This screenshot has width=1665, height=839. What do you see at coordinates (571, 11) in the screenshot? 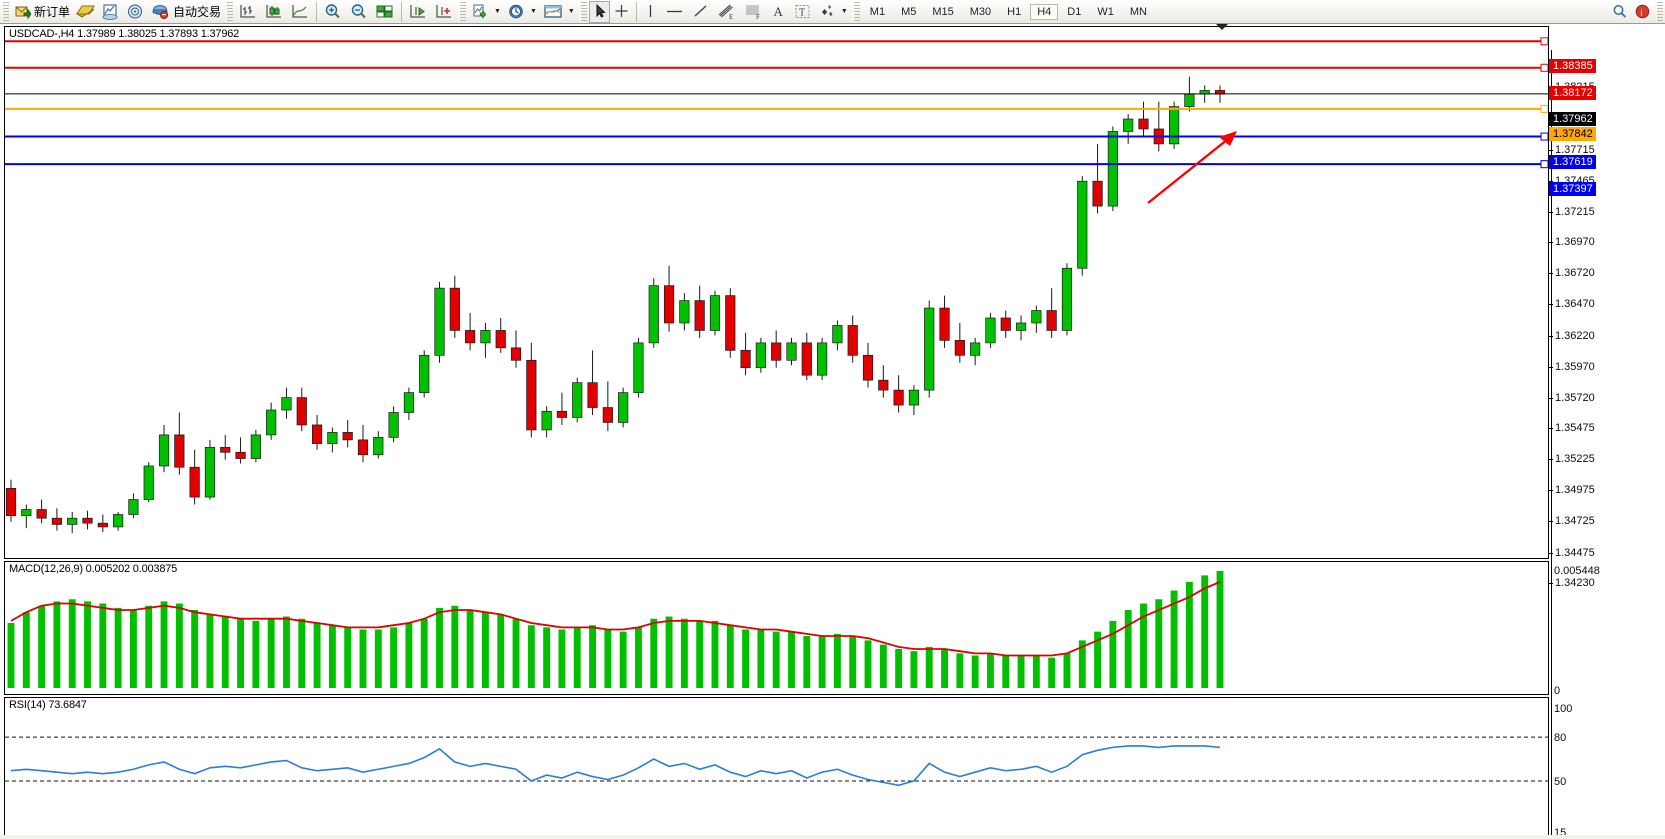
I see `chevron-down-icon-3: ▼` at bounding box center [571, 11].